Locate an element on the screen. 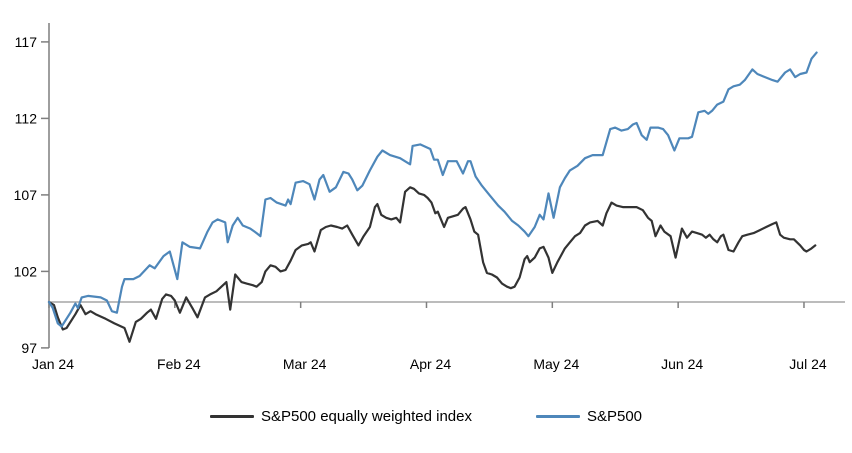 Image resolution: width=852 pixels, height=453 pixels. x-tick-label: Jul 24 is located at coordinates (808, 364).